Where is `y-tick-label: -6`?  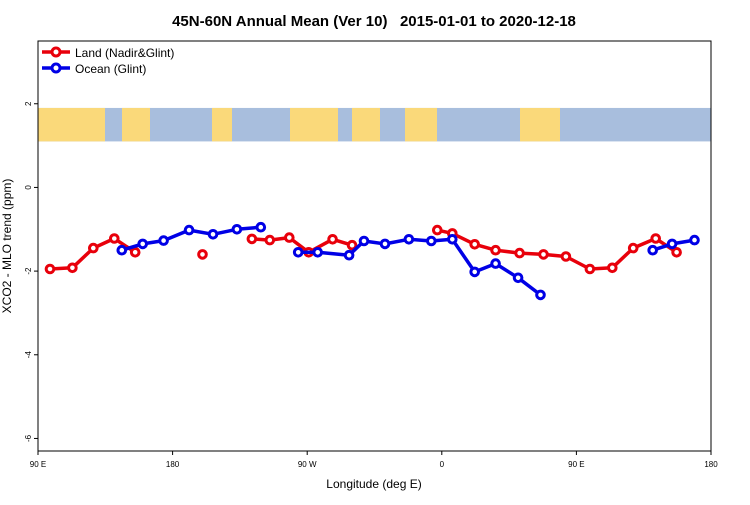
y-tick-label: -6 is located at coordinates (28, 438).